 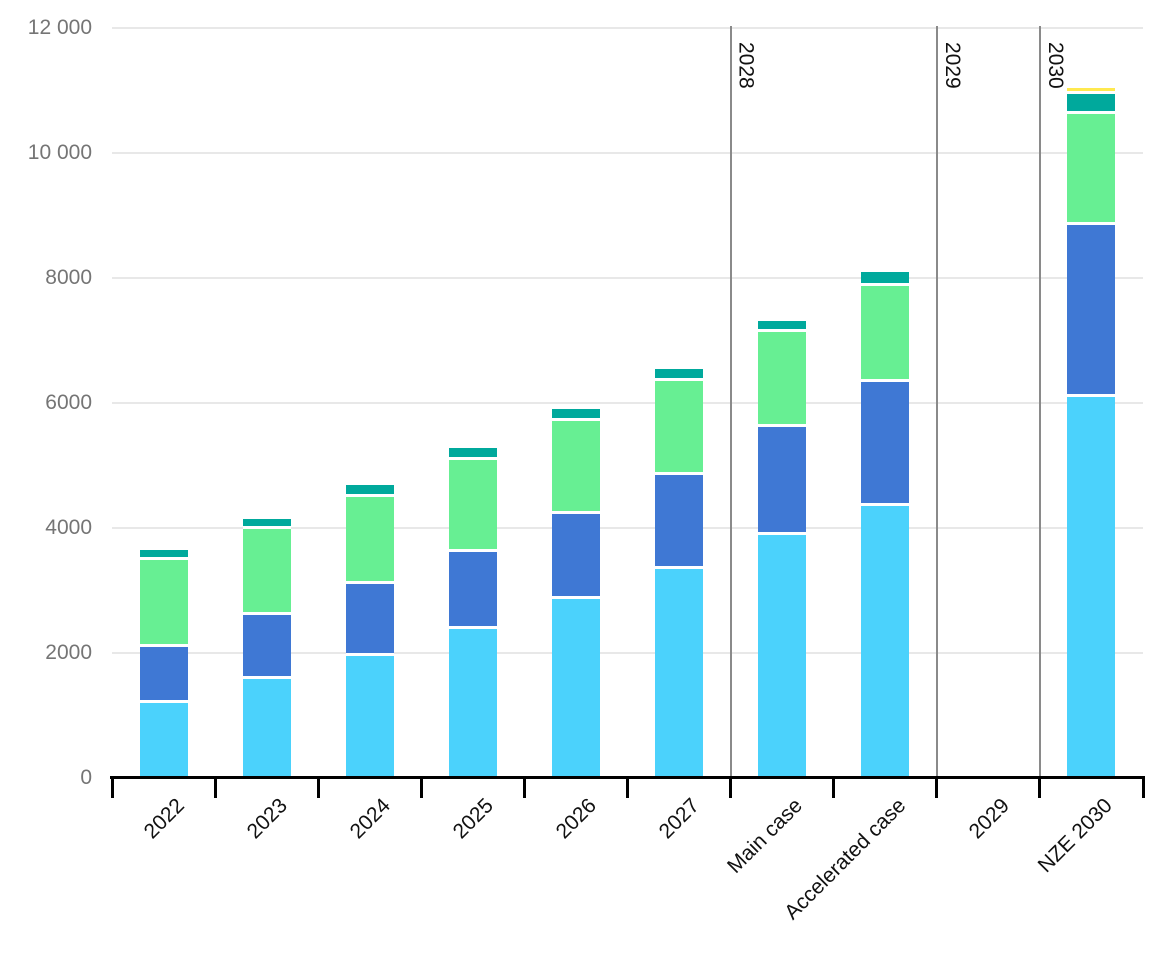 I want to click on y-axis-tick-label: 0, so click(x=86, y=777).